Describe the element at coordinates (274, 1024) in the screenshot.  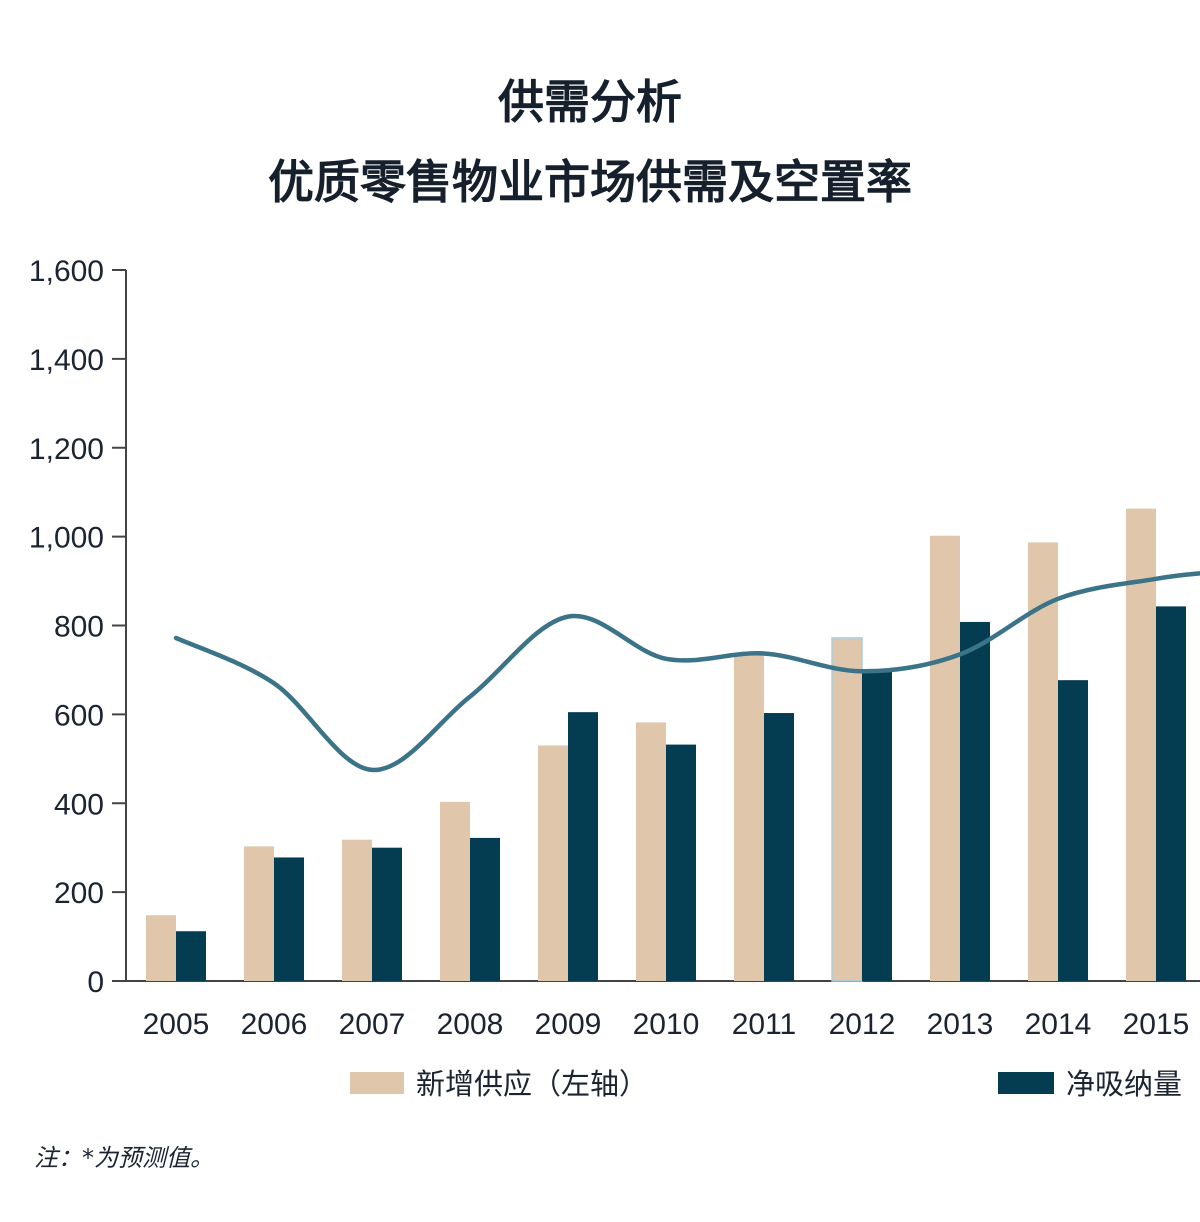
I see `x-tick-label: 2006` at that location.